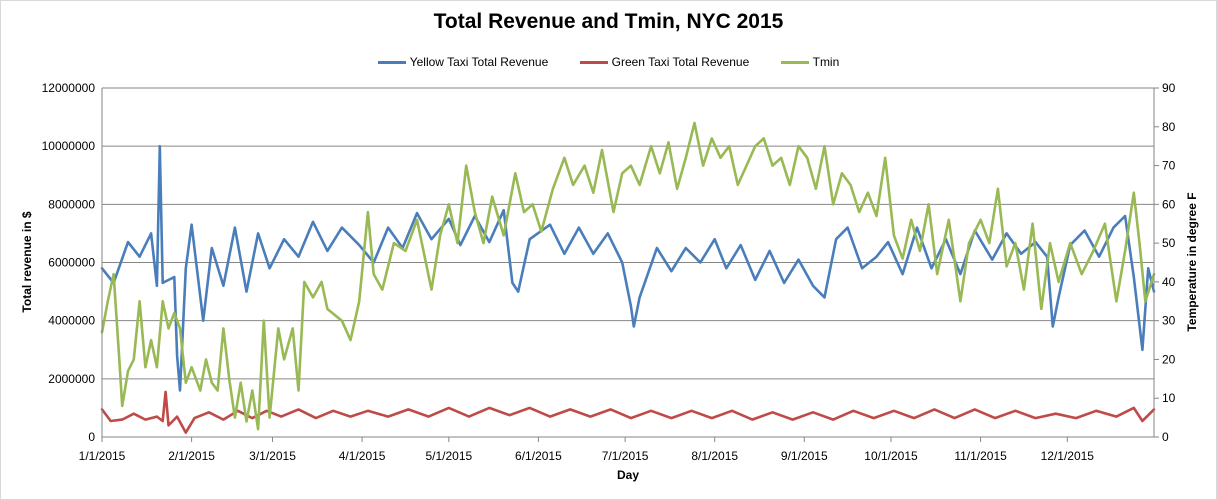 Image resolution: width=1217 pixels, height=500 pixels. I want to click on y2-tick-label: 50, so click(1169, 243).